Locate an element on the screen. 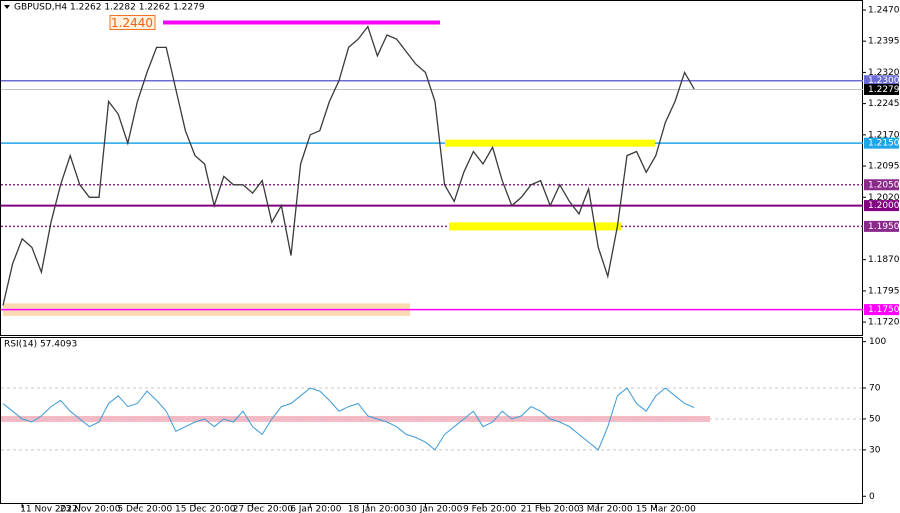 The image size is (900, 513). level-label: 1.2050 is located at coordinates (884, 185).